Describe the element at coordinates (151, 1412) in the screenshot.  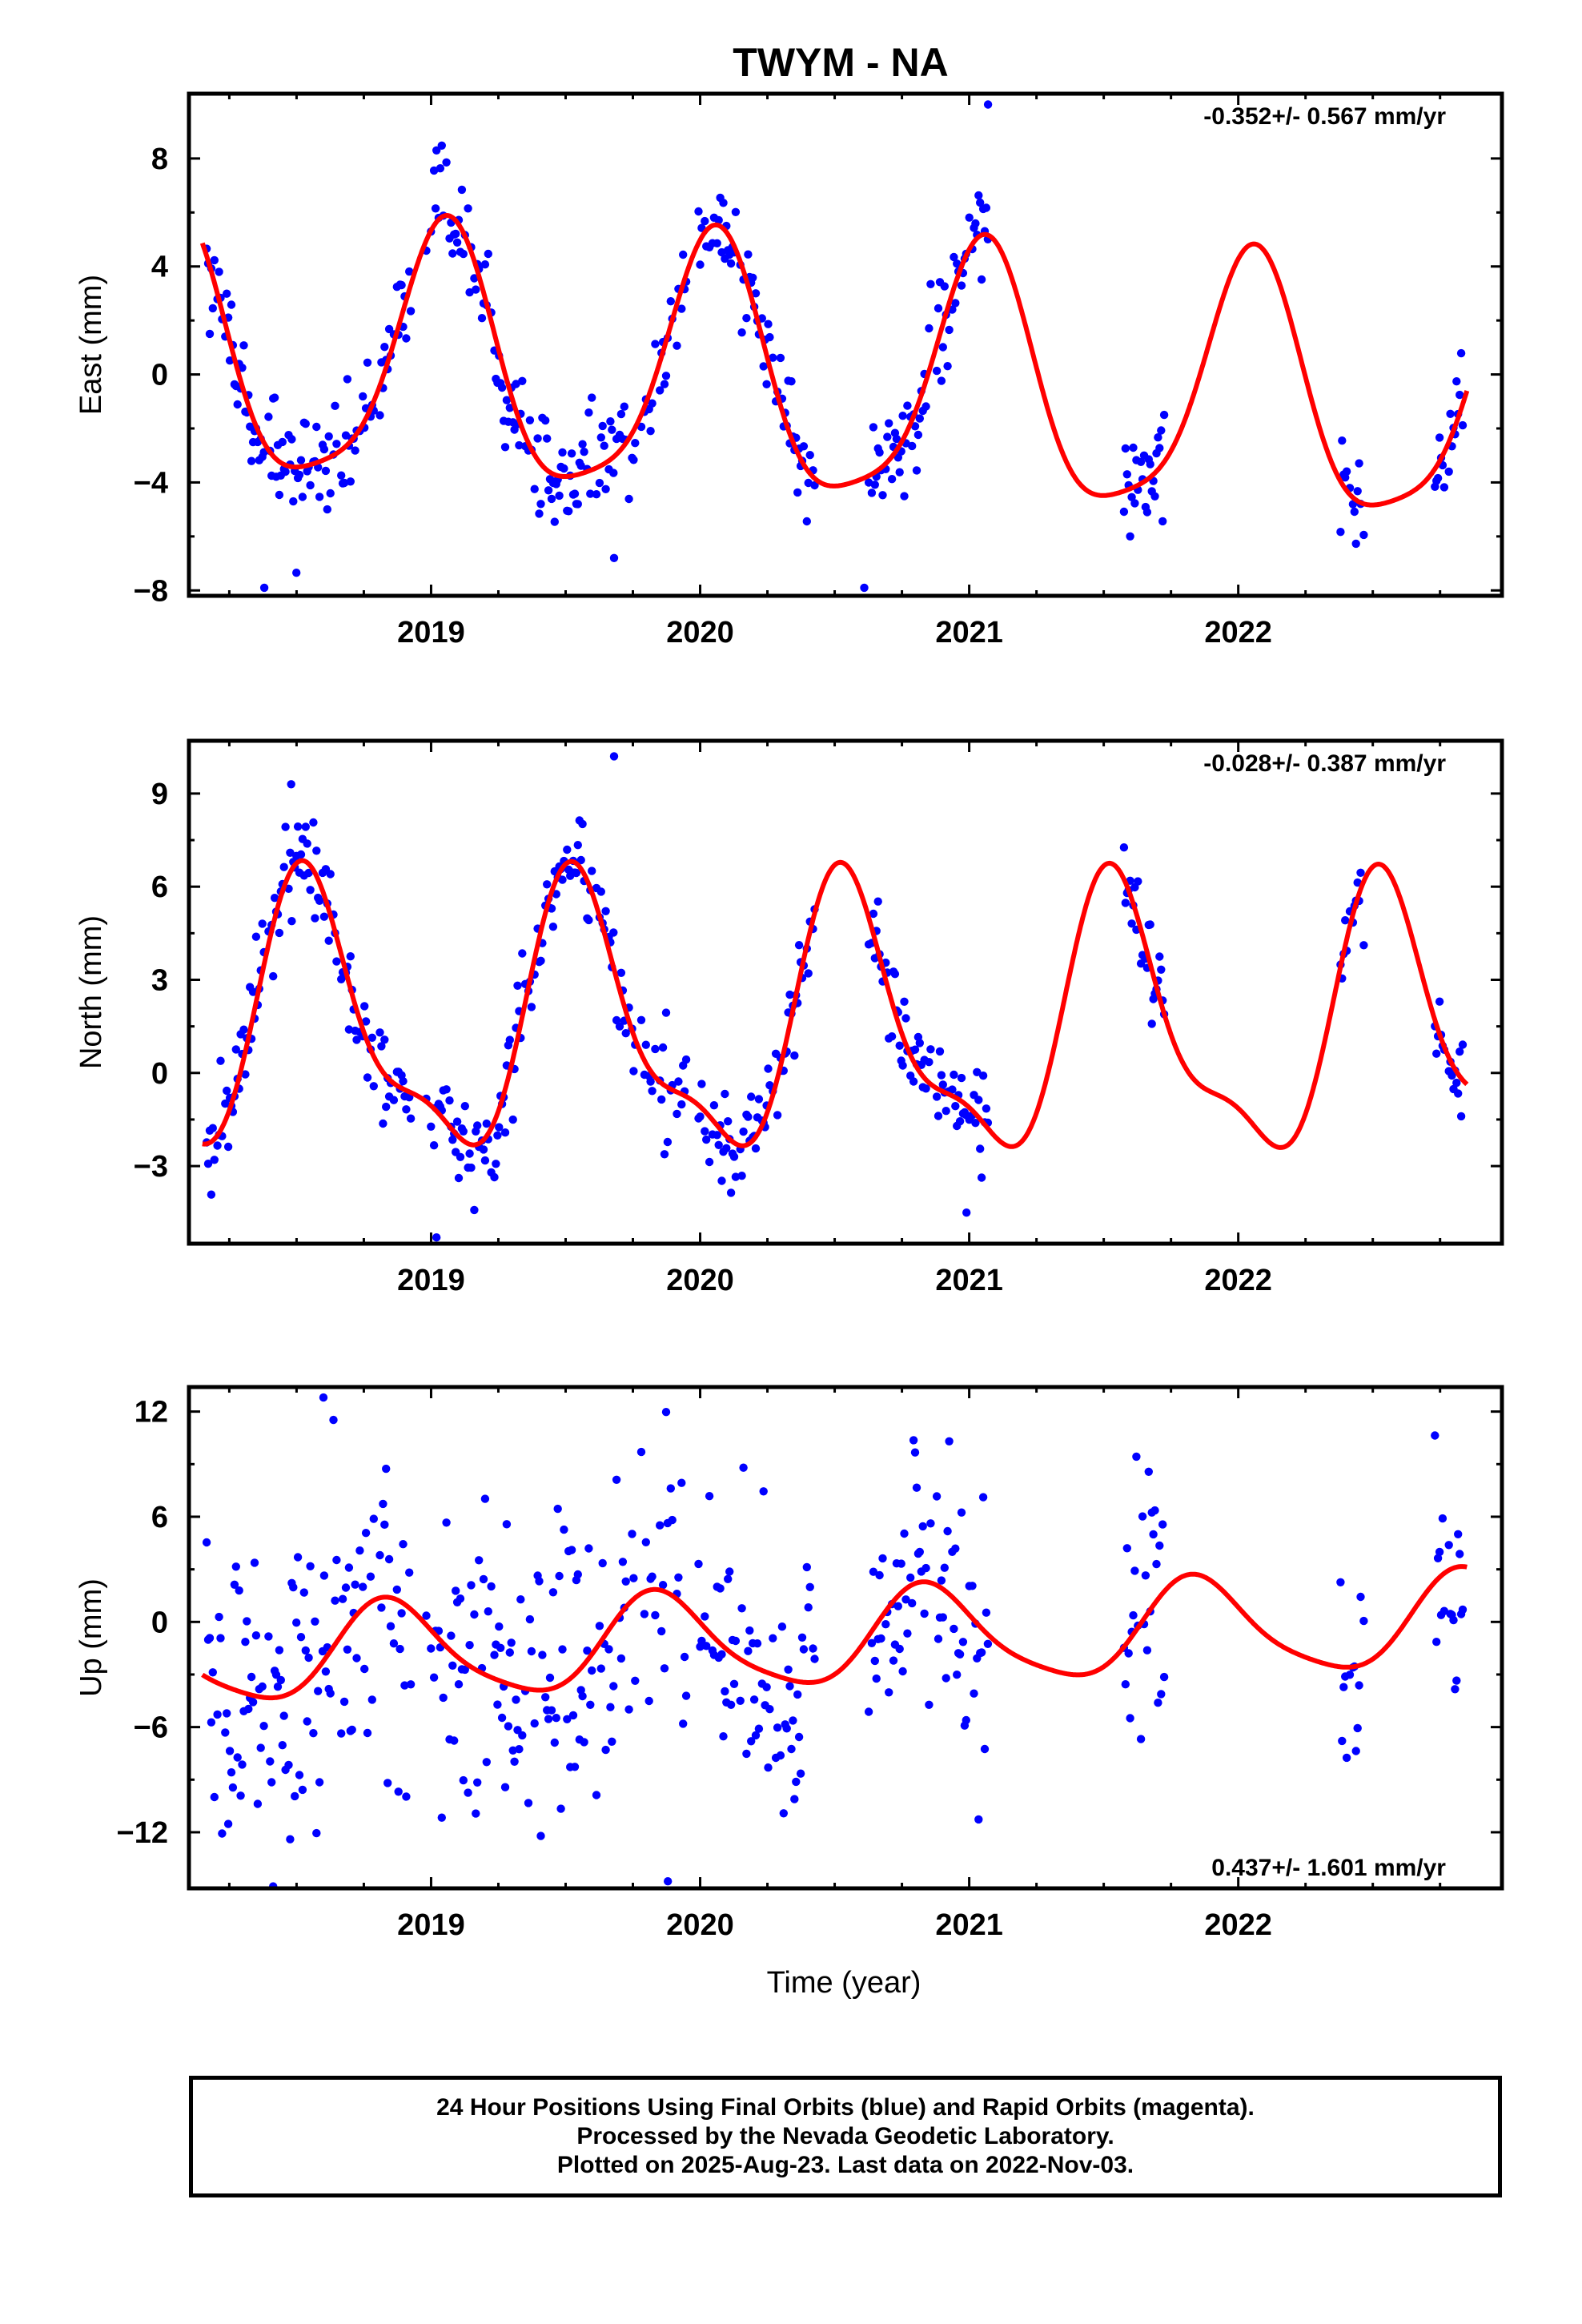
I see `y-tick-label: 12` at that location.